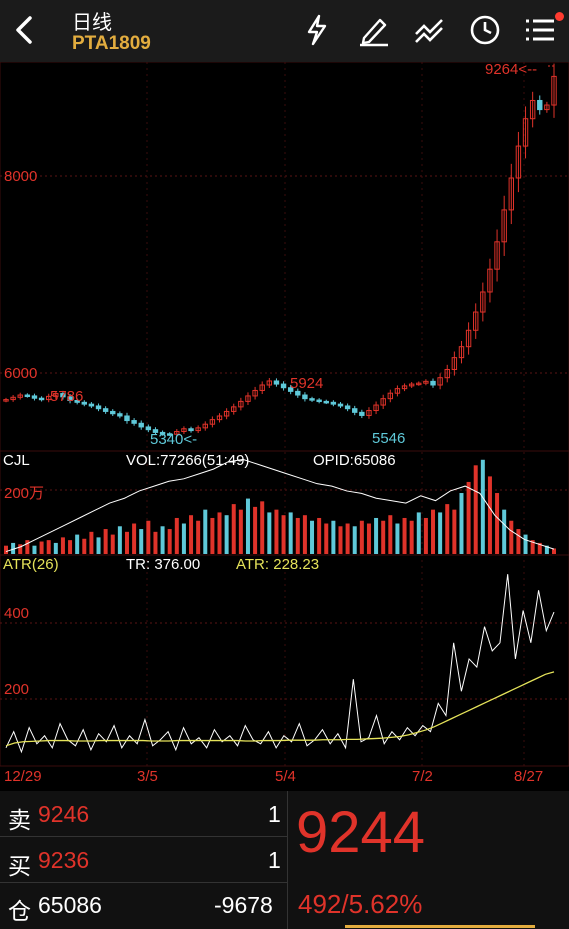  Describe the element at coordinates (430, 30) in the screenshot. I see `trendline-icon` at that location.